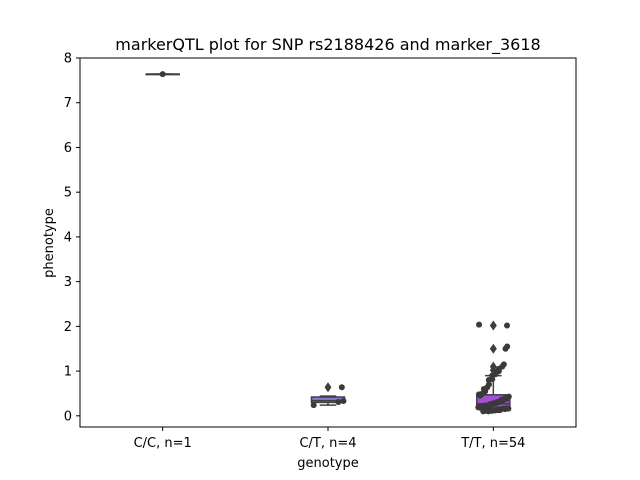 The width and height of the screenshot is (640, 480). What do you see at coordinates (49, 243) in the screenshot?
I see `y-axis-label: phenotype` at bounding box center [49, 243].